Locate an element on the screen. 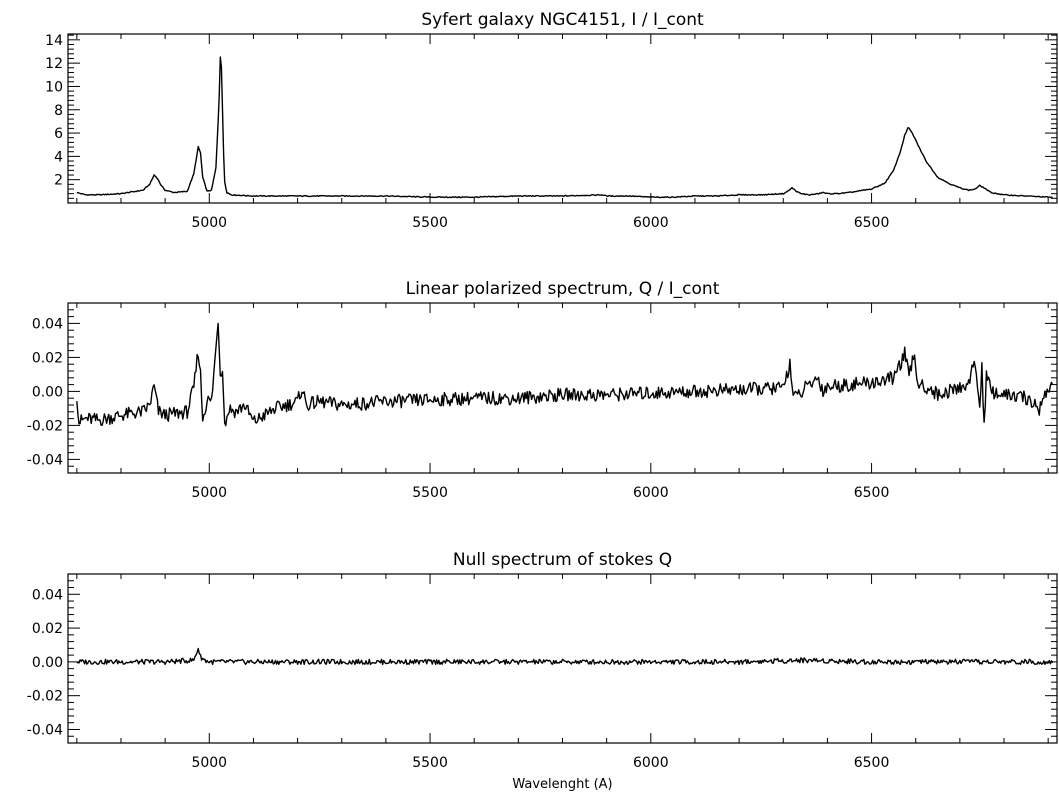 This screenshot has width=1059, height=799. y-tick-label: 4 is located at coordinates (58, 157).